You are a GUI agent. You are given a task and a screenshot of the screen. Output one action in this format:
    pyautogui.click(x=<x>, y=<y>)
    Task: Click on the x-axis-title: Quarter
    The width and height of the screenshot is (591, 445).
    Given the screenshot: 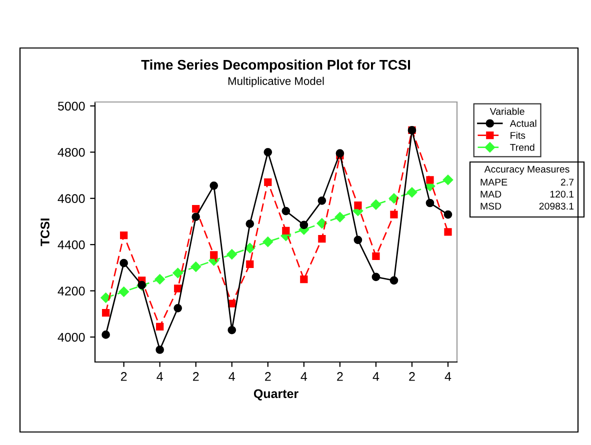 What is the action you would take?
    pyautogui.click(x=276, y=394)
    